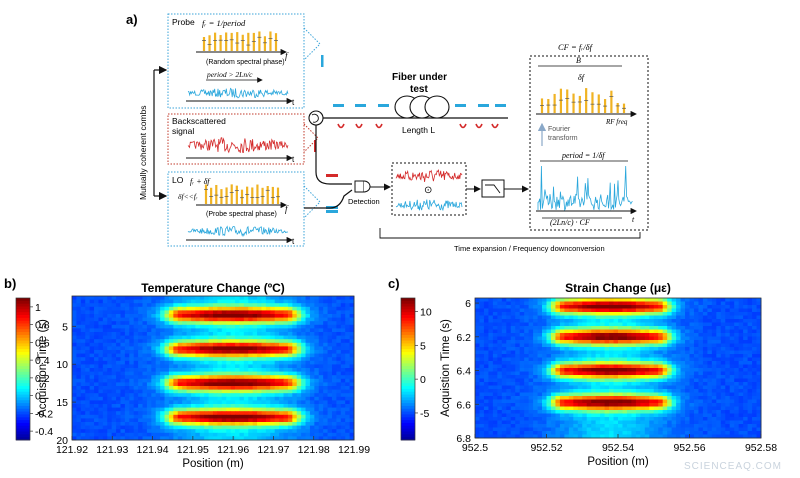 This screenshot has height=478, width=800. Describe the element at coordinates (359, 126) in the screenshot. I see `backscatter-mark` at that location.